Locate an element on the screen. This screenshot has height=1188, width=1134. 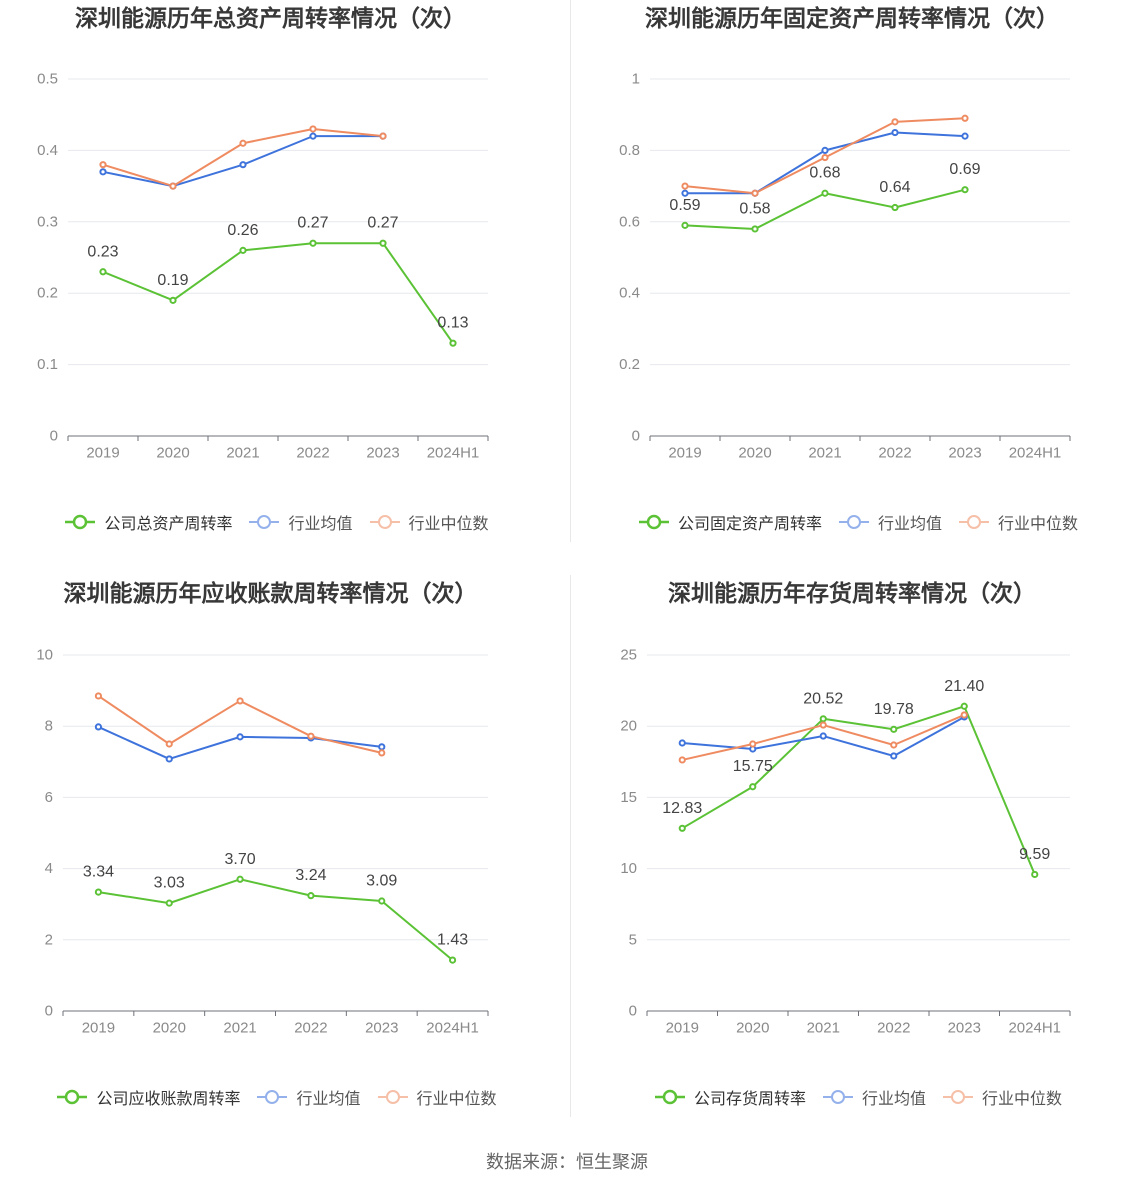
data-label: 3.34 is located at coordinates (98, 872).